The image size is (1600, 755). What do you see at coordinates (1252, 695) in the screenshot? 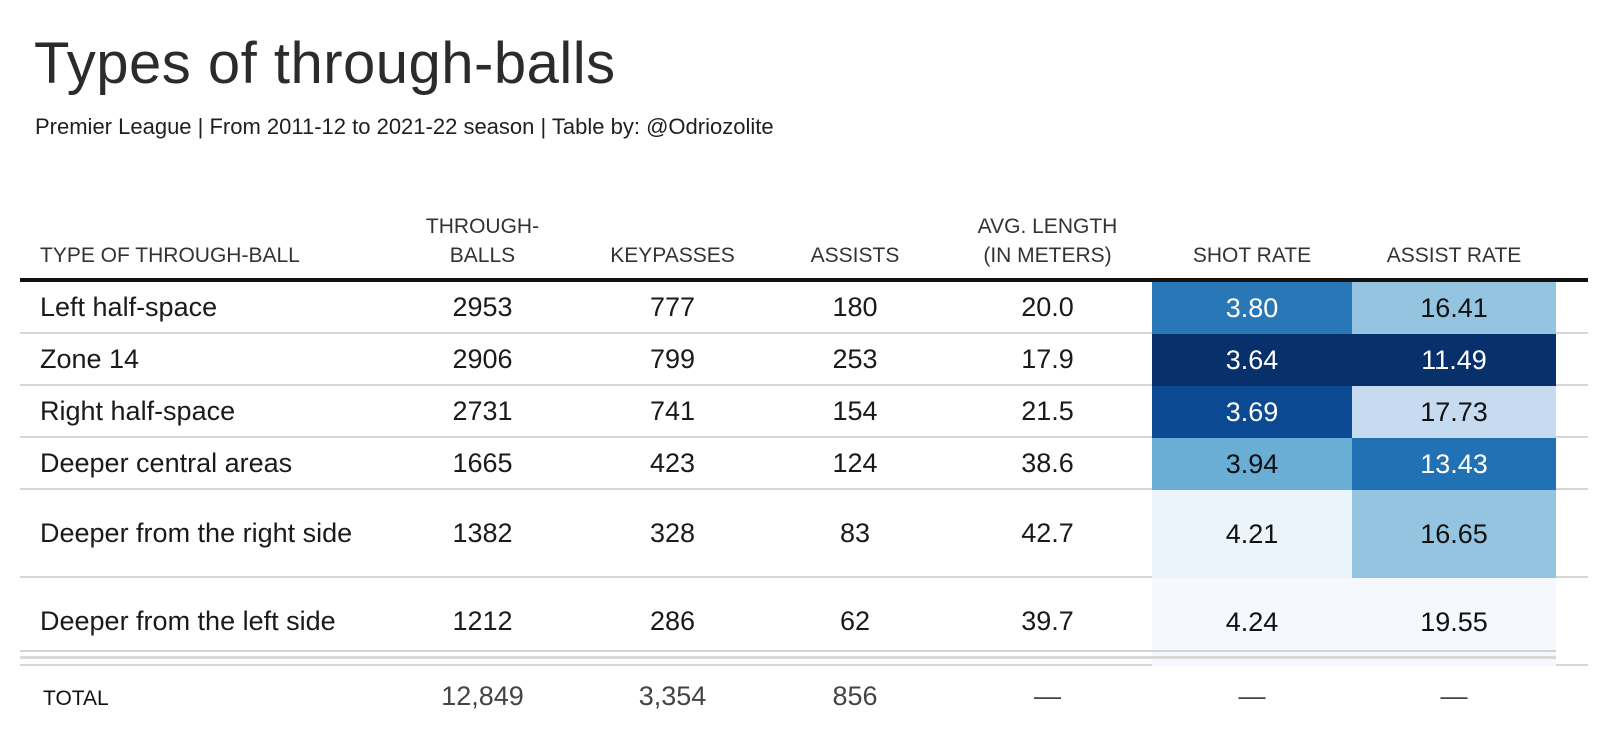
I see `footer-shot-rate: —` at bounding box center [1252, 695].